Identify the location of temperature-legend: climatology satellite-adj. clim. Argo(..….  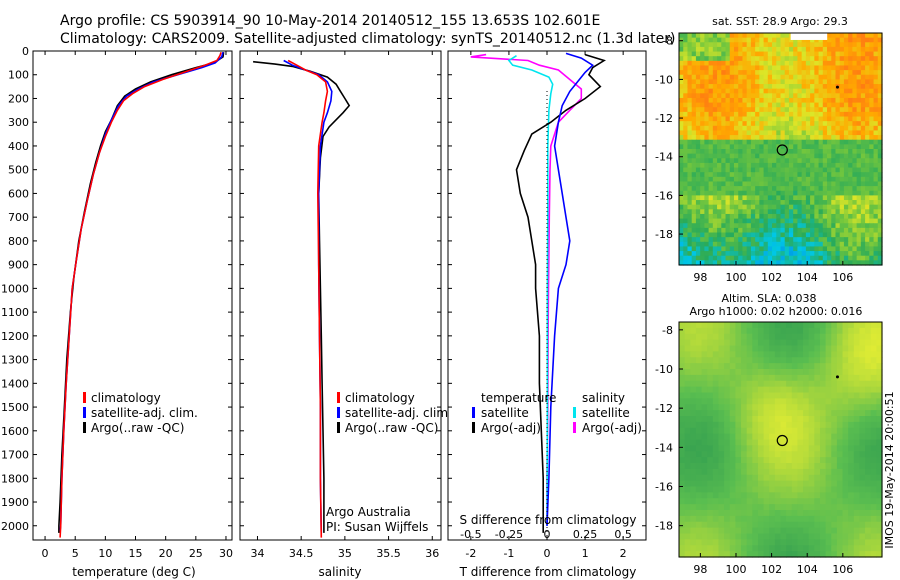
(140, 413).